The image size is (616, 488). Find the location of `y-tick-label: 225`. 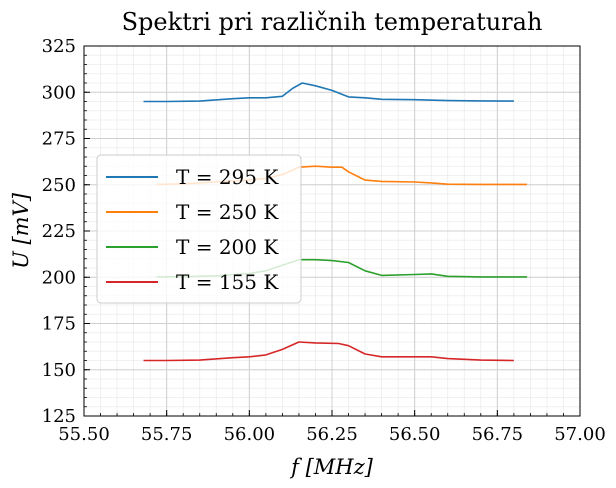

y-tick-label: 225 is located at coordinates (59, 231).